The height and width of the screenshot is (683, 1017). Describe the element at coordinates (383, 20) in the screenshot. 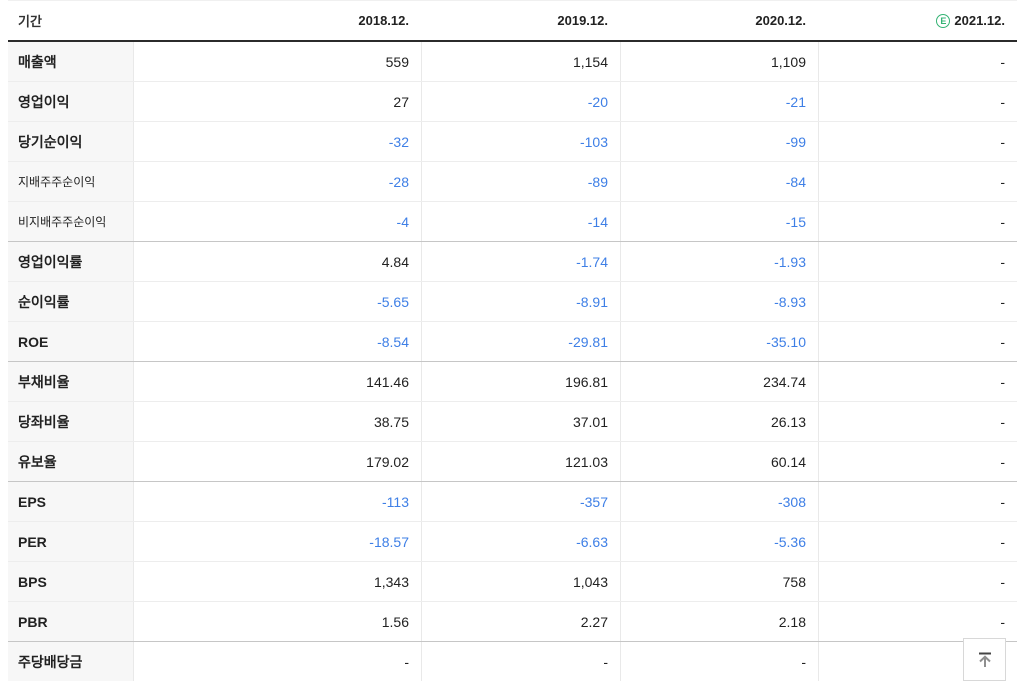

I see `col-header-2018: 2018.12.` at that location.